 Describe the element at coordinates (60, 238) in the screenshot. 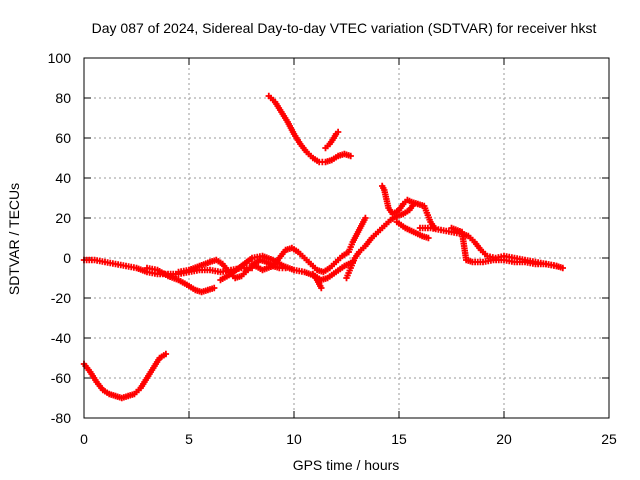

I see `y-tick-labels: 100 80 60 40 20 0 -20 -40 -60 -80` at that location.